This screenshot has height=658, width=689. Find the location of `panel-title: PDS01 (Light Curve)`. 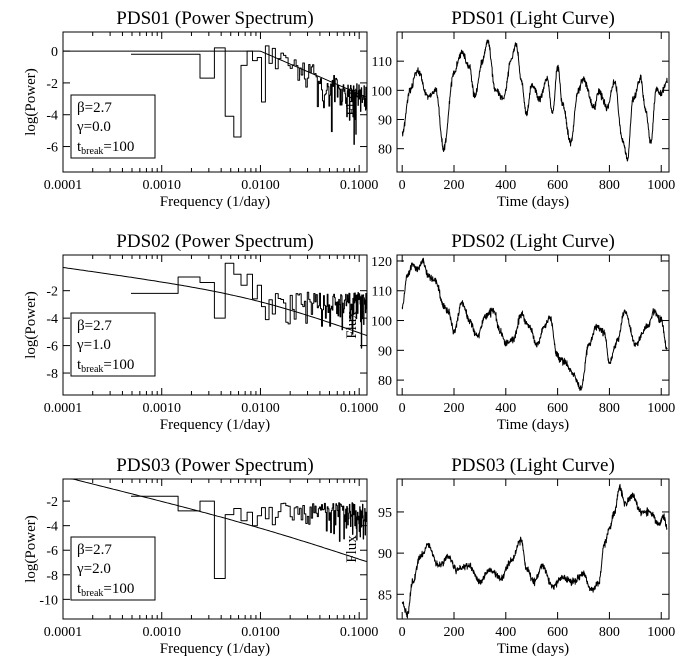

panel-title: PDS01 (Light Curve) is located at coordinates (533, 18).